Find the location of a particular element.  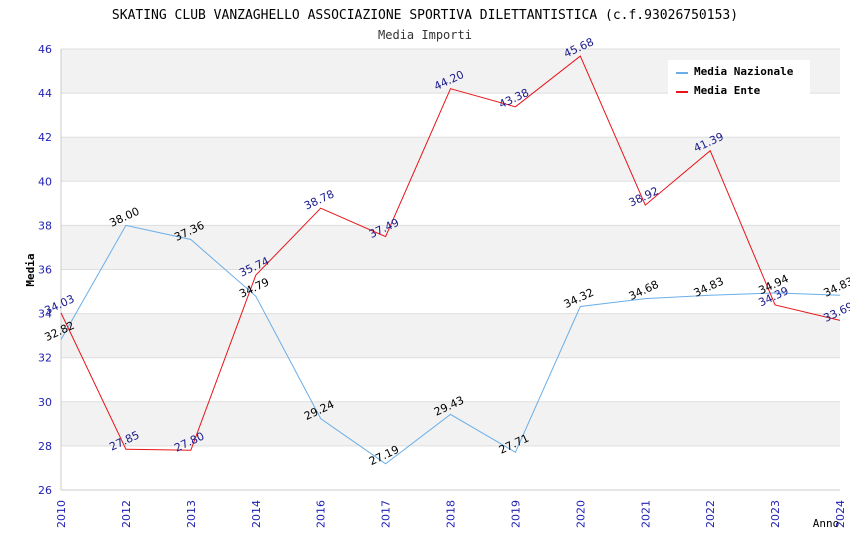

legend-label-nazionale: Media Nazionale is located at coordinates (744, 71).